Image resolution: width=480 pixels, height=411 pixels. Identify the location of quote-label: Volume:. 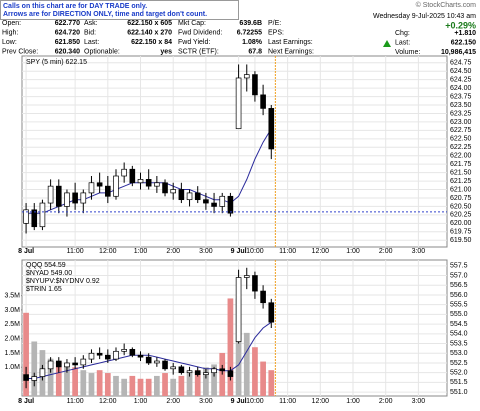
(407, 52).